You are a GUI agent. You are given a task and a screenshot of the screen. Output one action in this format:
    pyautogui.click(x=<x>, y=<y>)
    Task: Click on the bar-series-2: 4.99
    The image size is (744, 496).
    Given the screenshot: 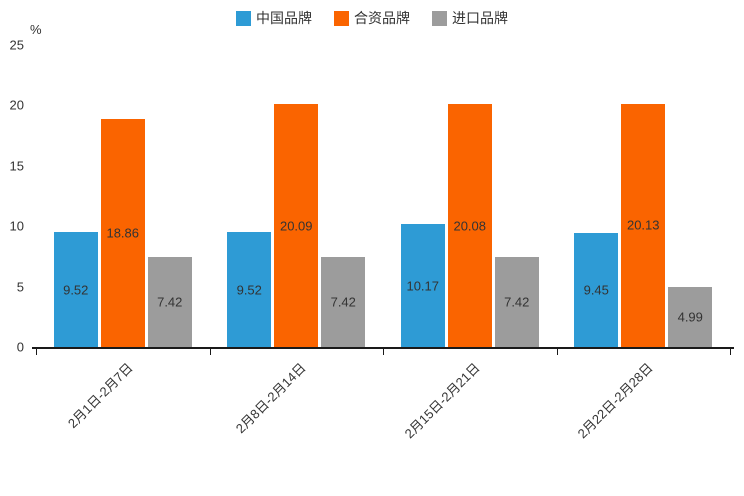 What is the action you would take?
    pyautogui.click(x=690, y=316)
    